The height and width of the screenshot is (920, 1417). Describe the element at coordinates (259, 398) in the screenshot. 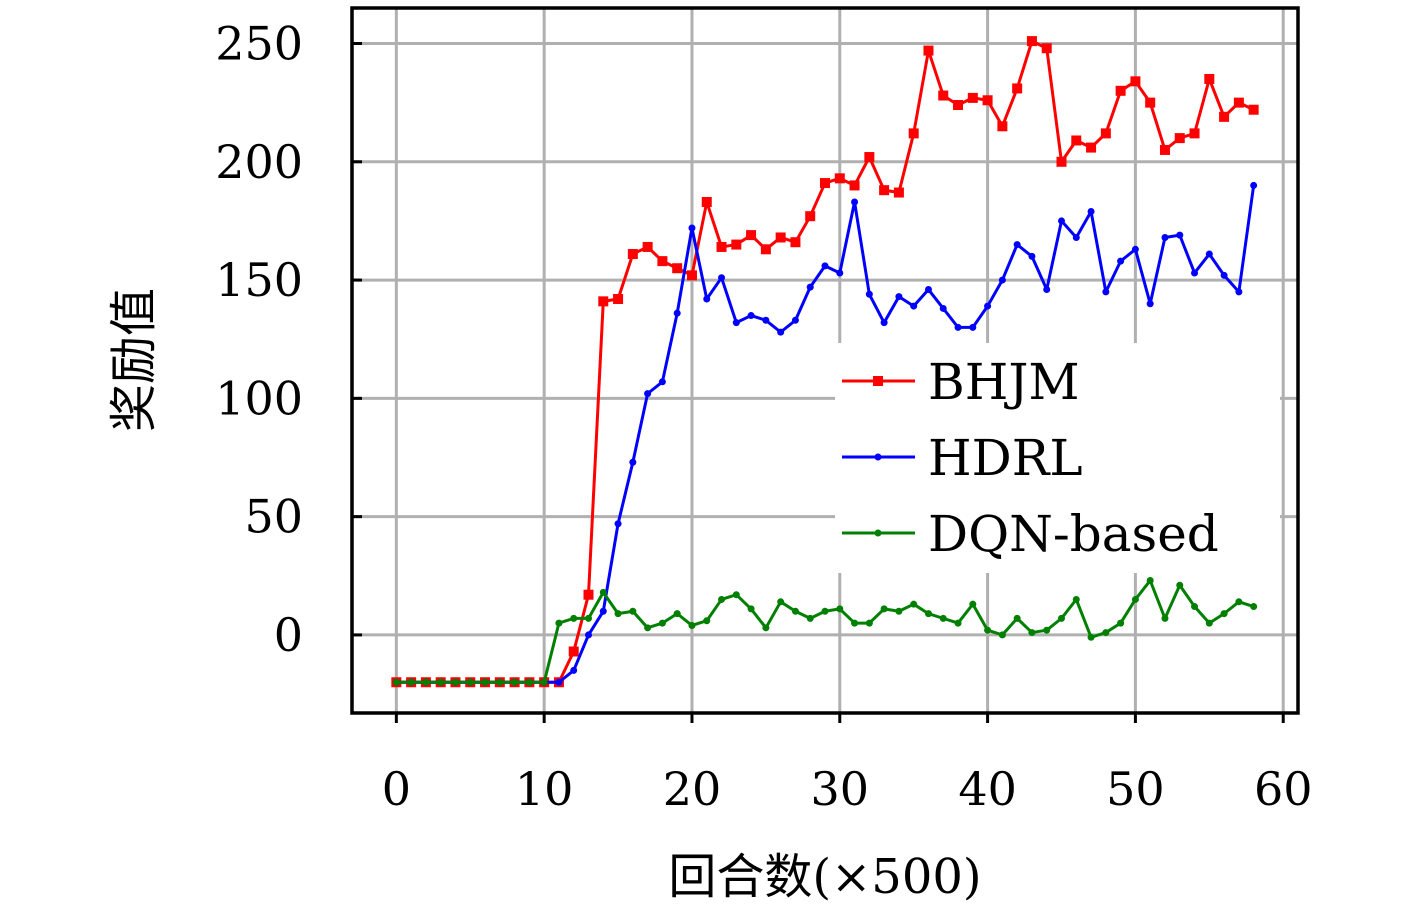

I see `y-tick-label: 100` at that location.